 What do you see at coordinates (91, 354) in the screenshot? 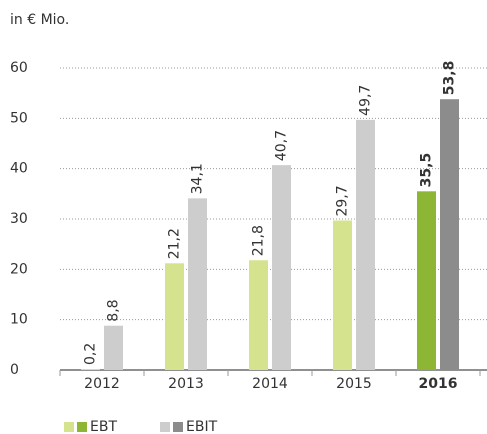
I see `value-label: 0,2` at bounding box center [91, 354].